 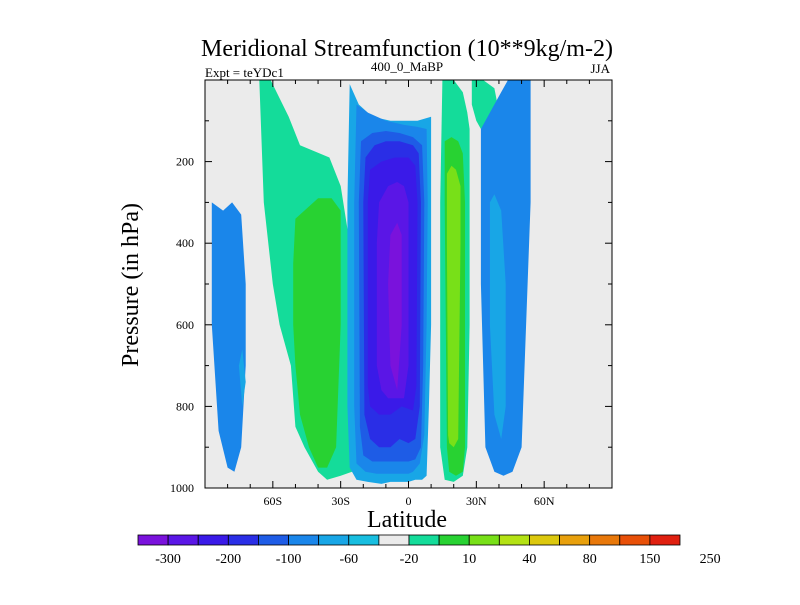 What do you see at coordinates (710, 559) in the screenshot?
I see `colorbar-label: 250` at bounding box center [710, 559].